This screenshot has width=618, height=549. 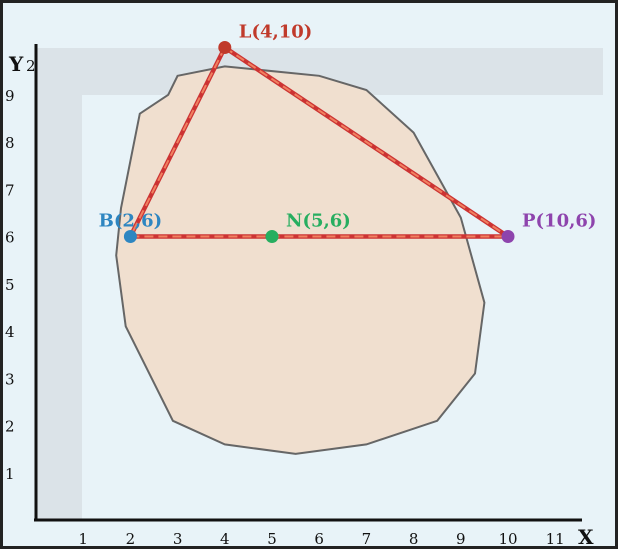 I want to click on x-tick-label: 11, so click(x=555, y=539).